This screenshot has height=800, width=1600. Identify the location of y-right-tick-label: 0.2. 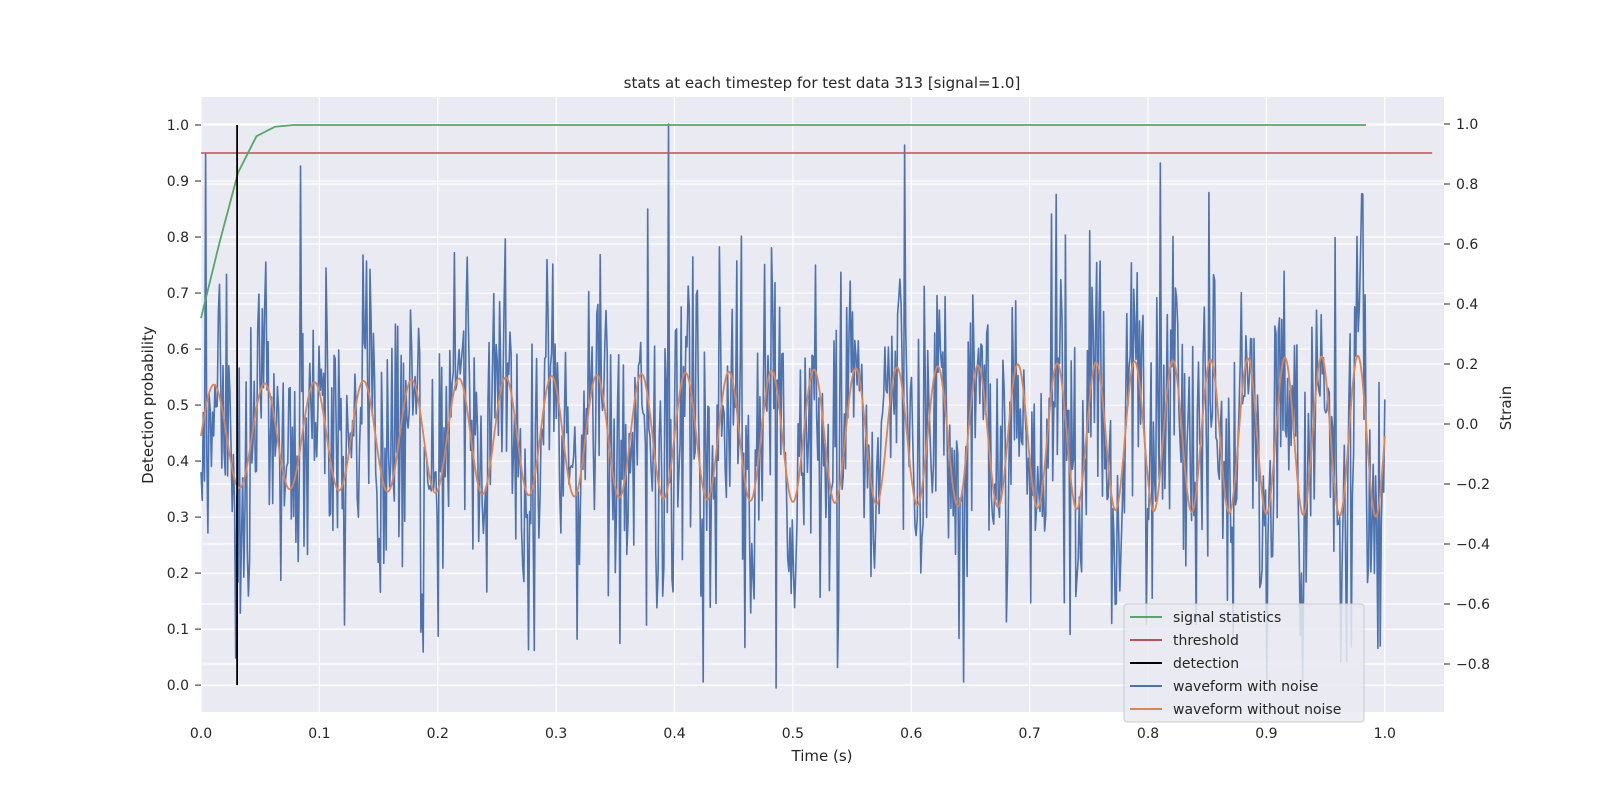
(1467, 365).